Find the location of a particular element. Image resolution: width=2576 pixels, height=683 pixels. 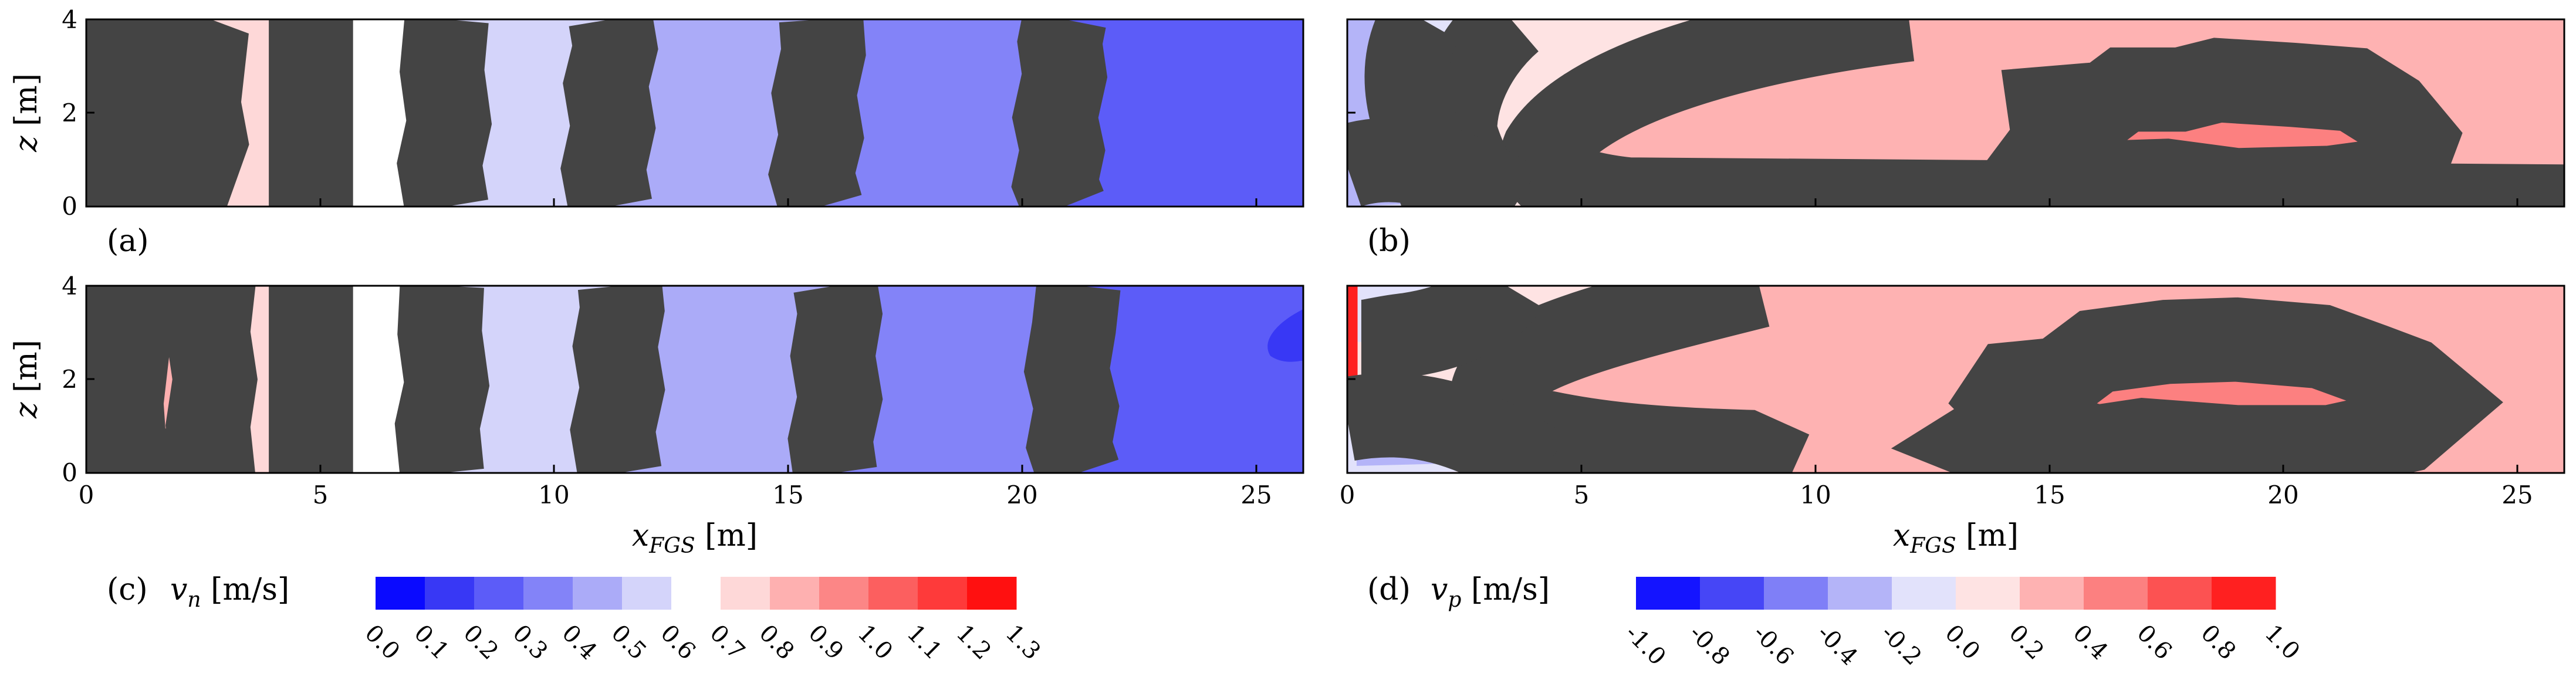

panel-c-ylabel: z [m] is located at coordinates (26, 379).